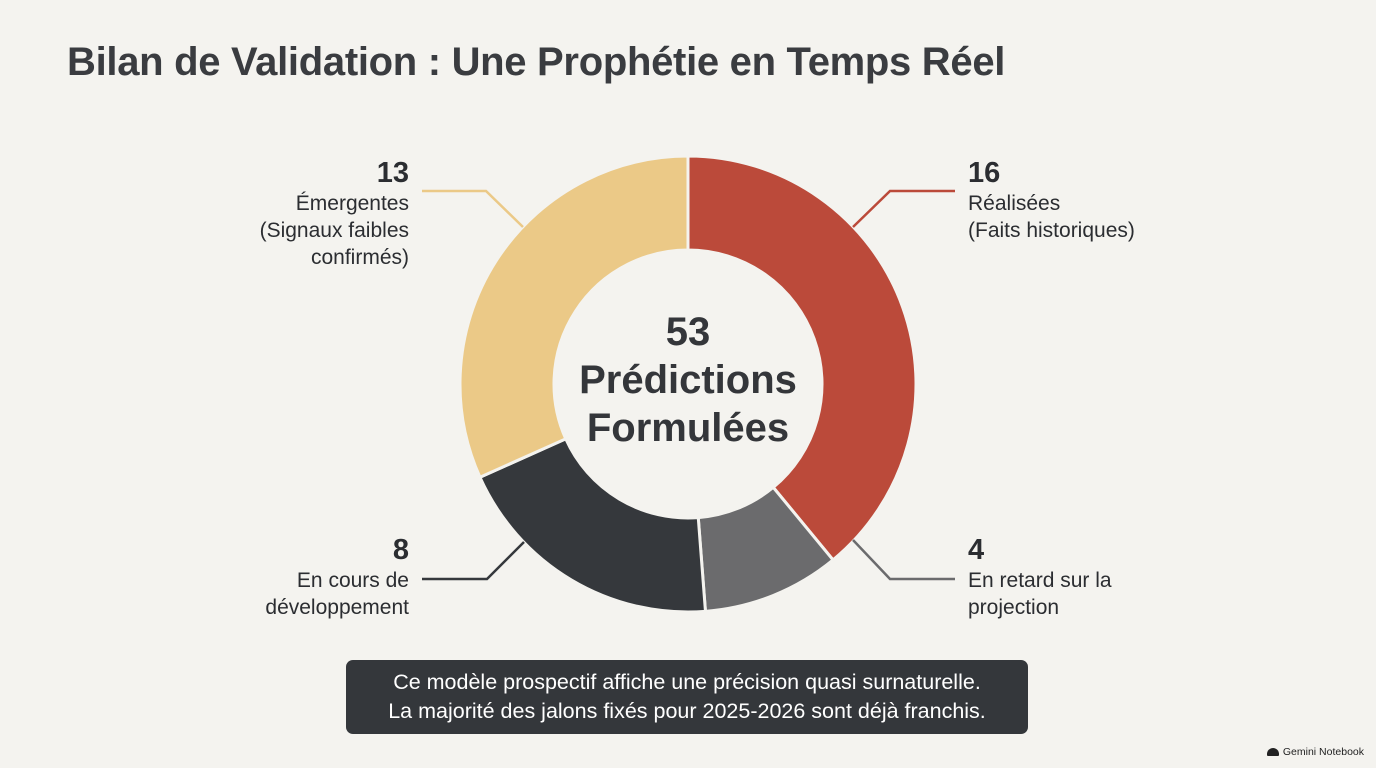 This screenshot has height=768, width=1376. What do you see at coordinates (688, 332) in the screenshot?
I see `center-total: 53` at bounding box center [688, 332].